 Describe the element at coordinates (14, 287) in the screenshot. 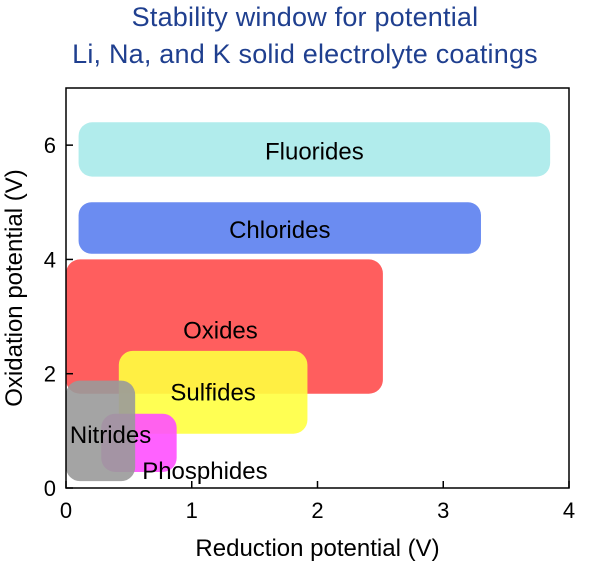

I see `y-axis-title: Oxidation potential (V)` at that location.